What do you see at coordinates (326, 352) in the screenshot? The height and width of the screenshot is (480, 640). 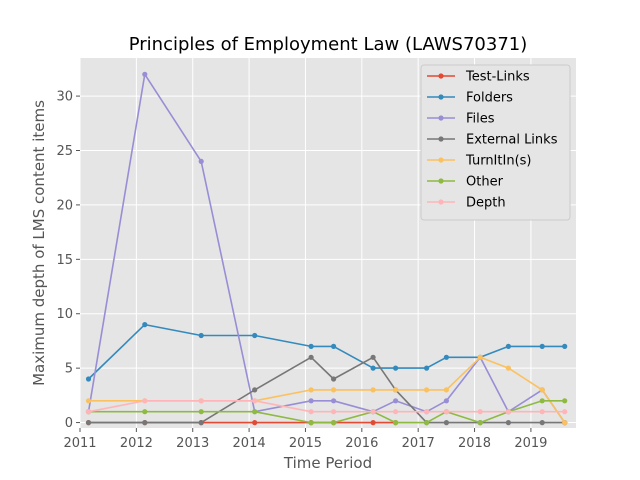 I see `series-folders` at bounding box center [326, 352].